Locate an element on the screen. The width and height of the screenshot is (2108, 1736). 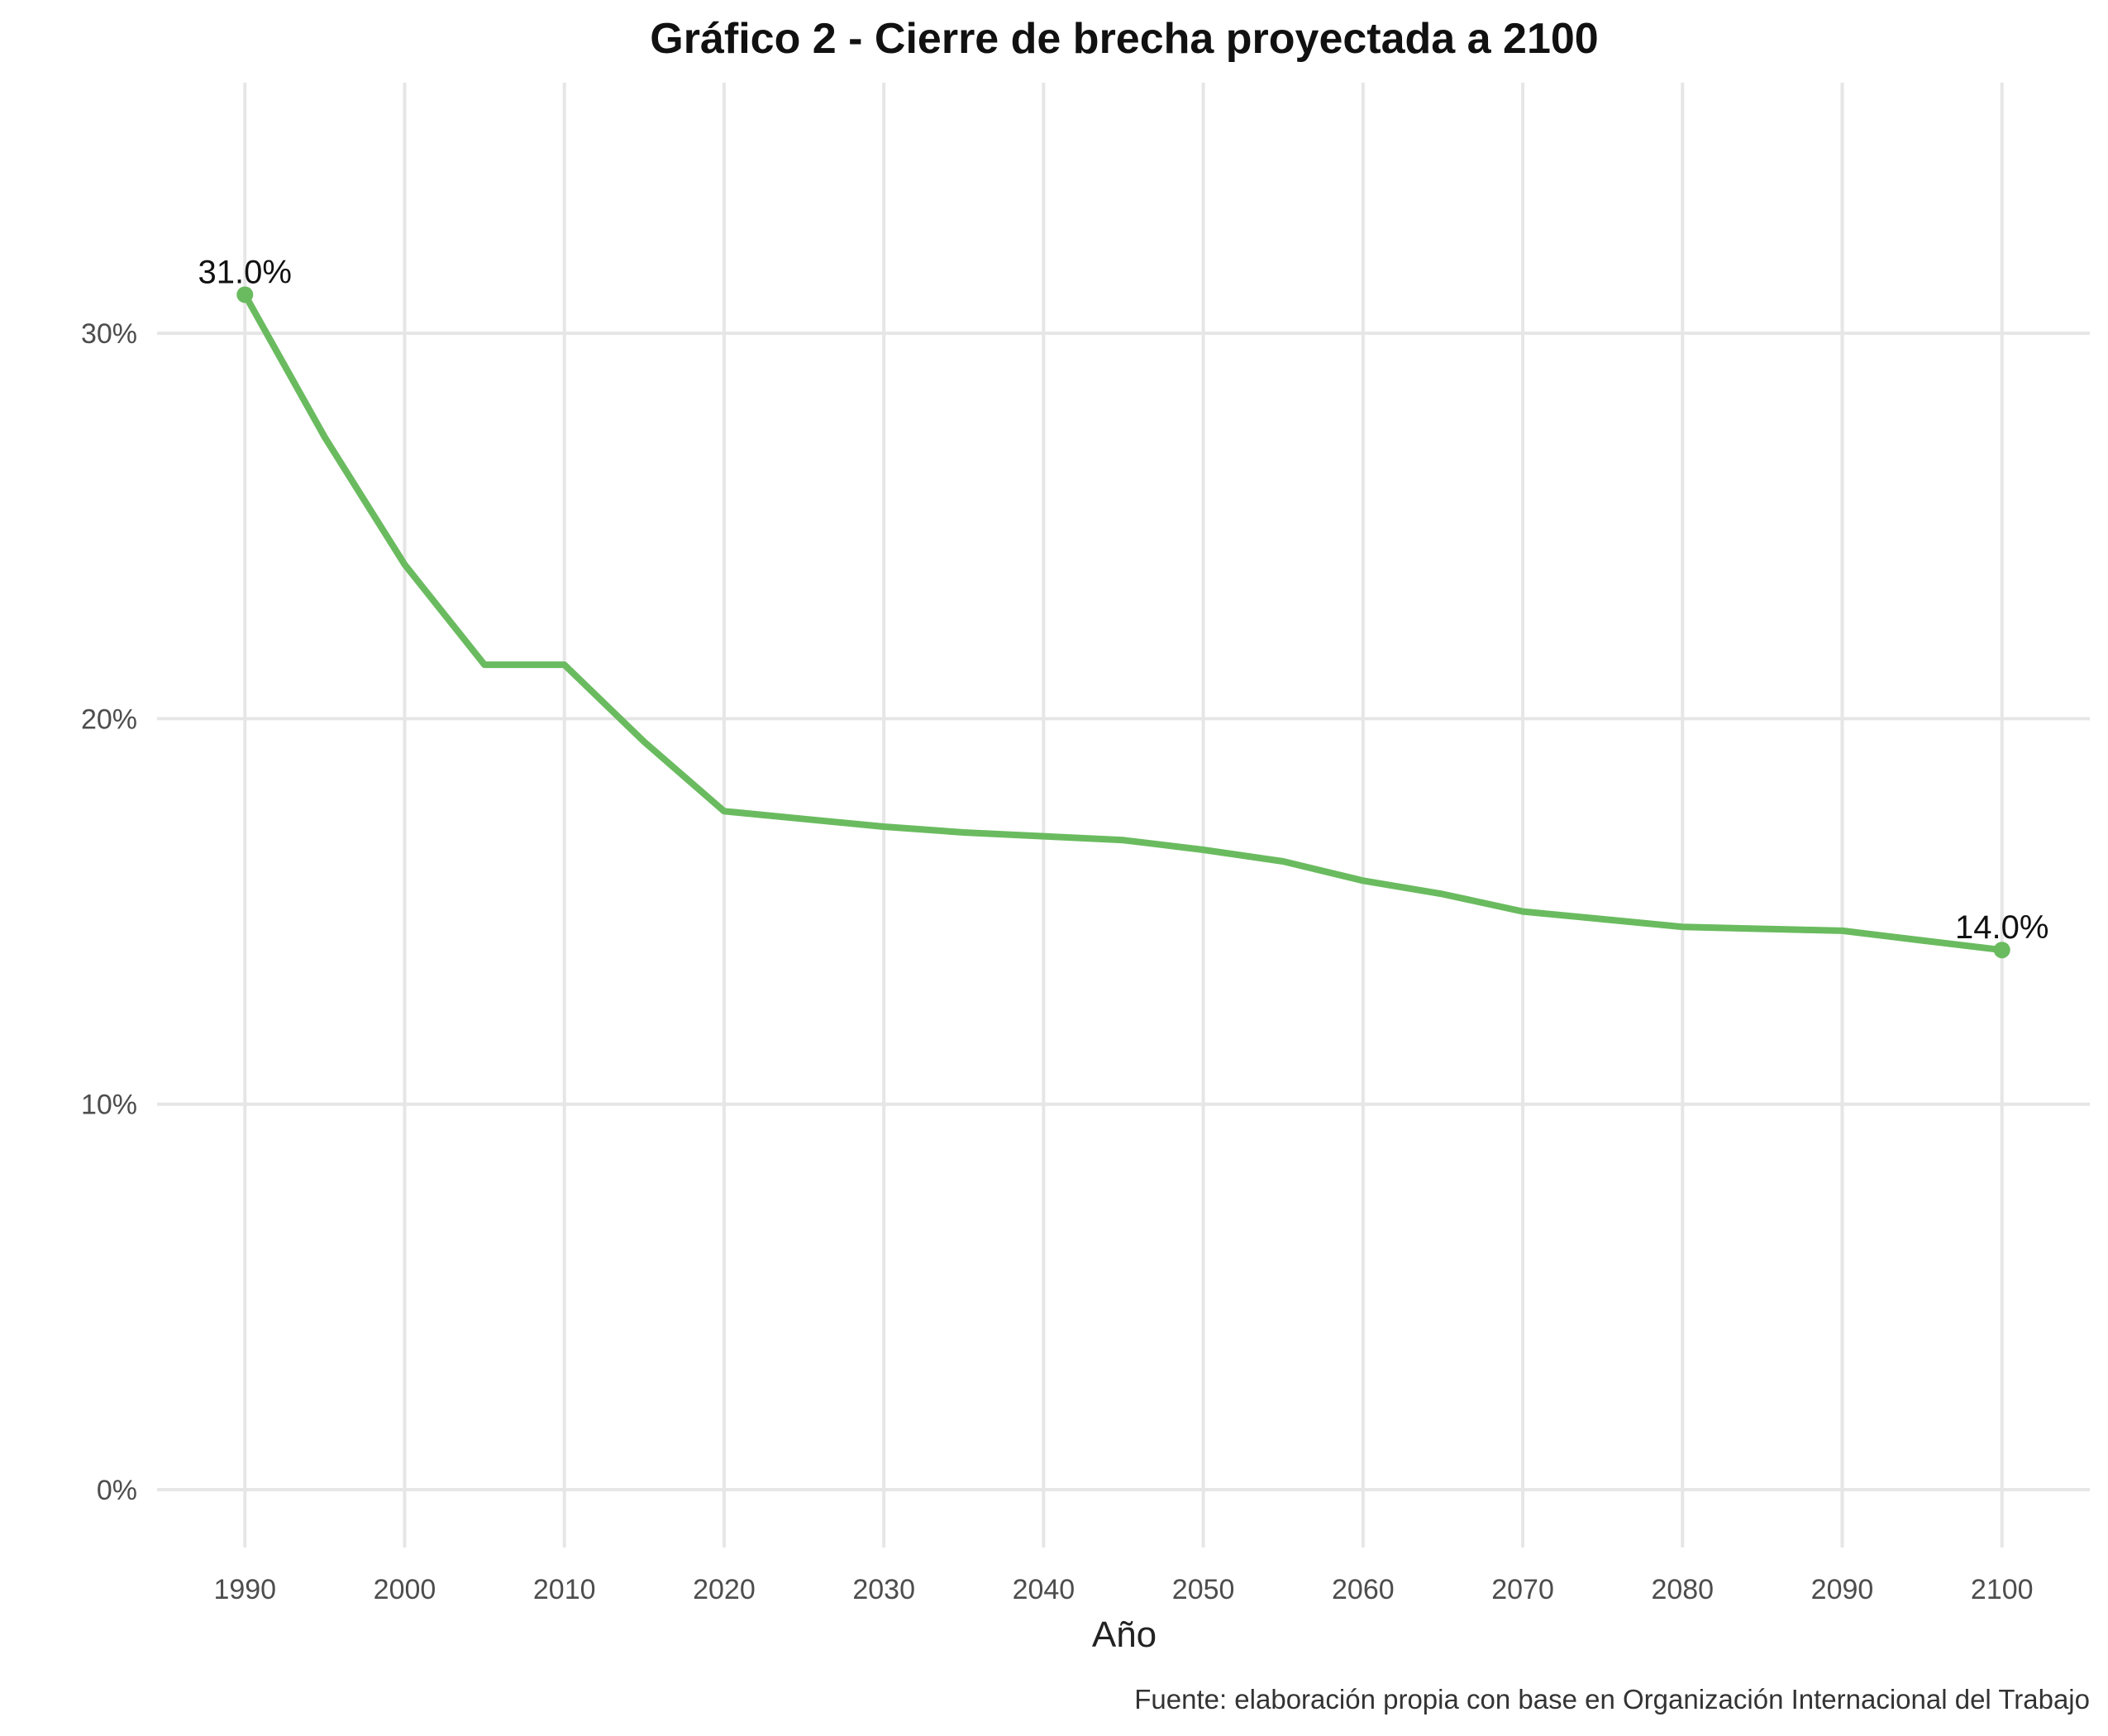
x-tick-label: 2000 is located at coordinates (405, 1589).